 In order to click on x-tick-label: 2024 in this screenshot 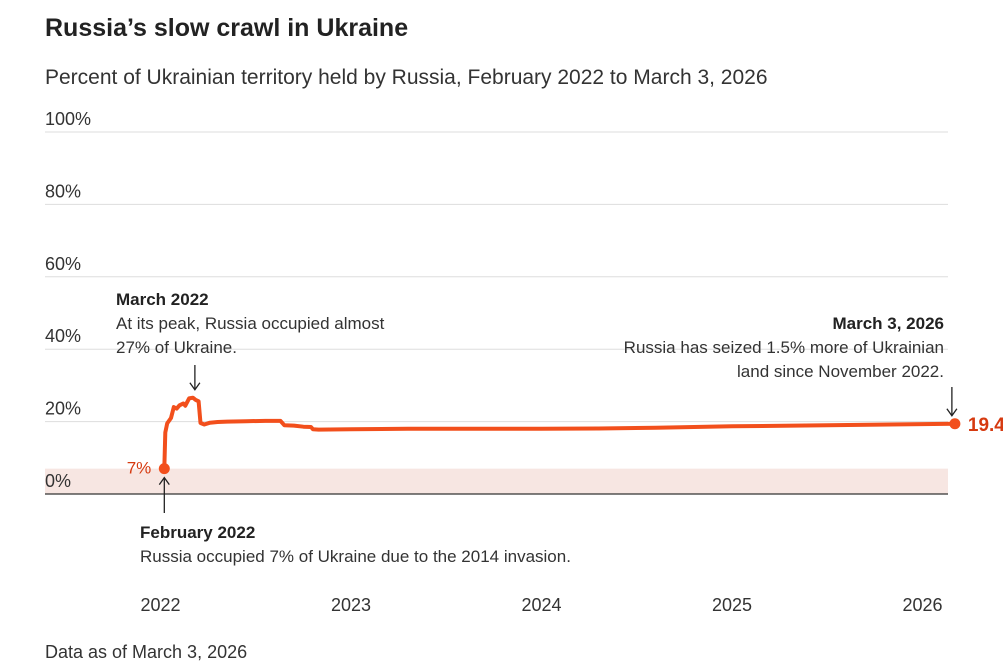, I will do `click(541, 605)`.